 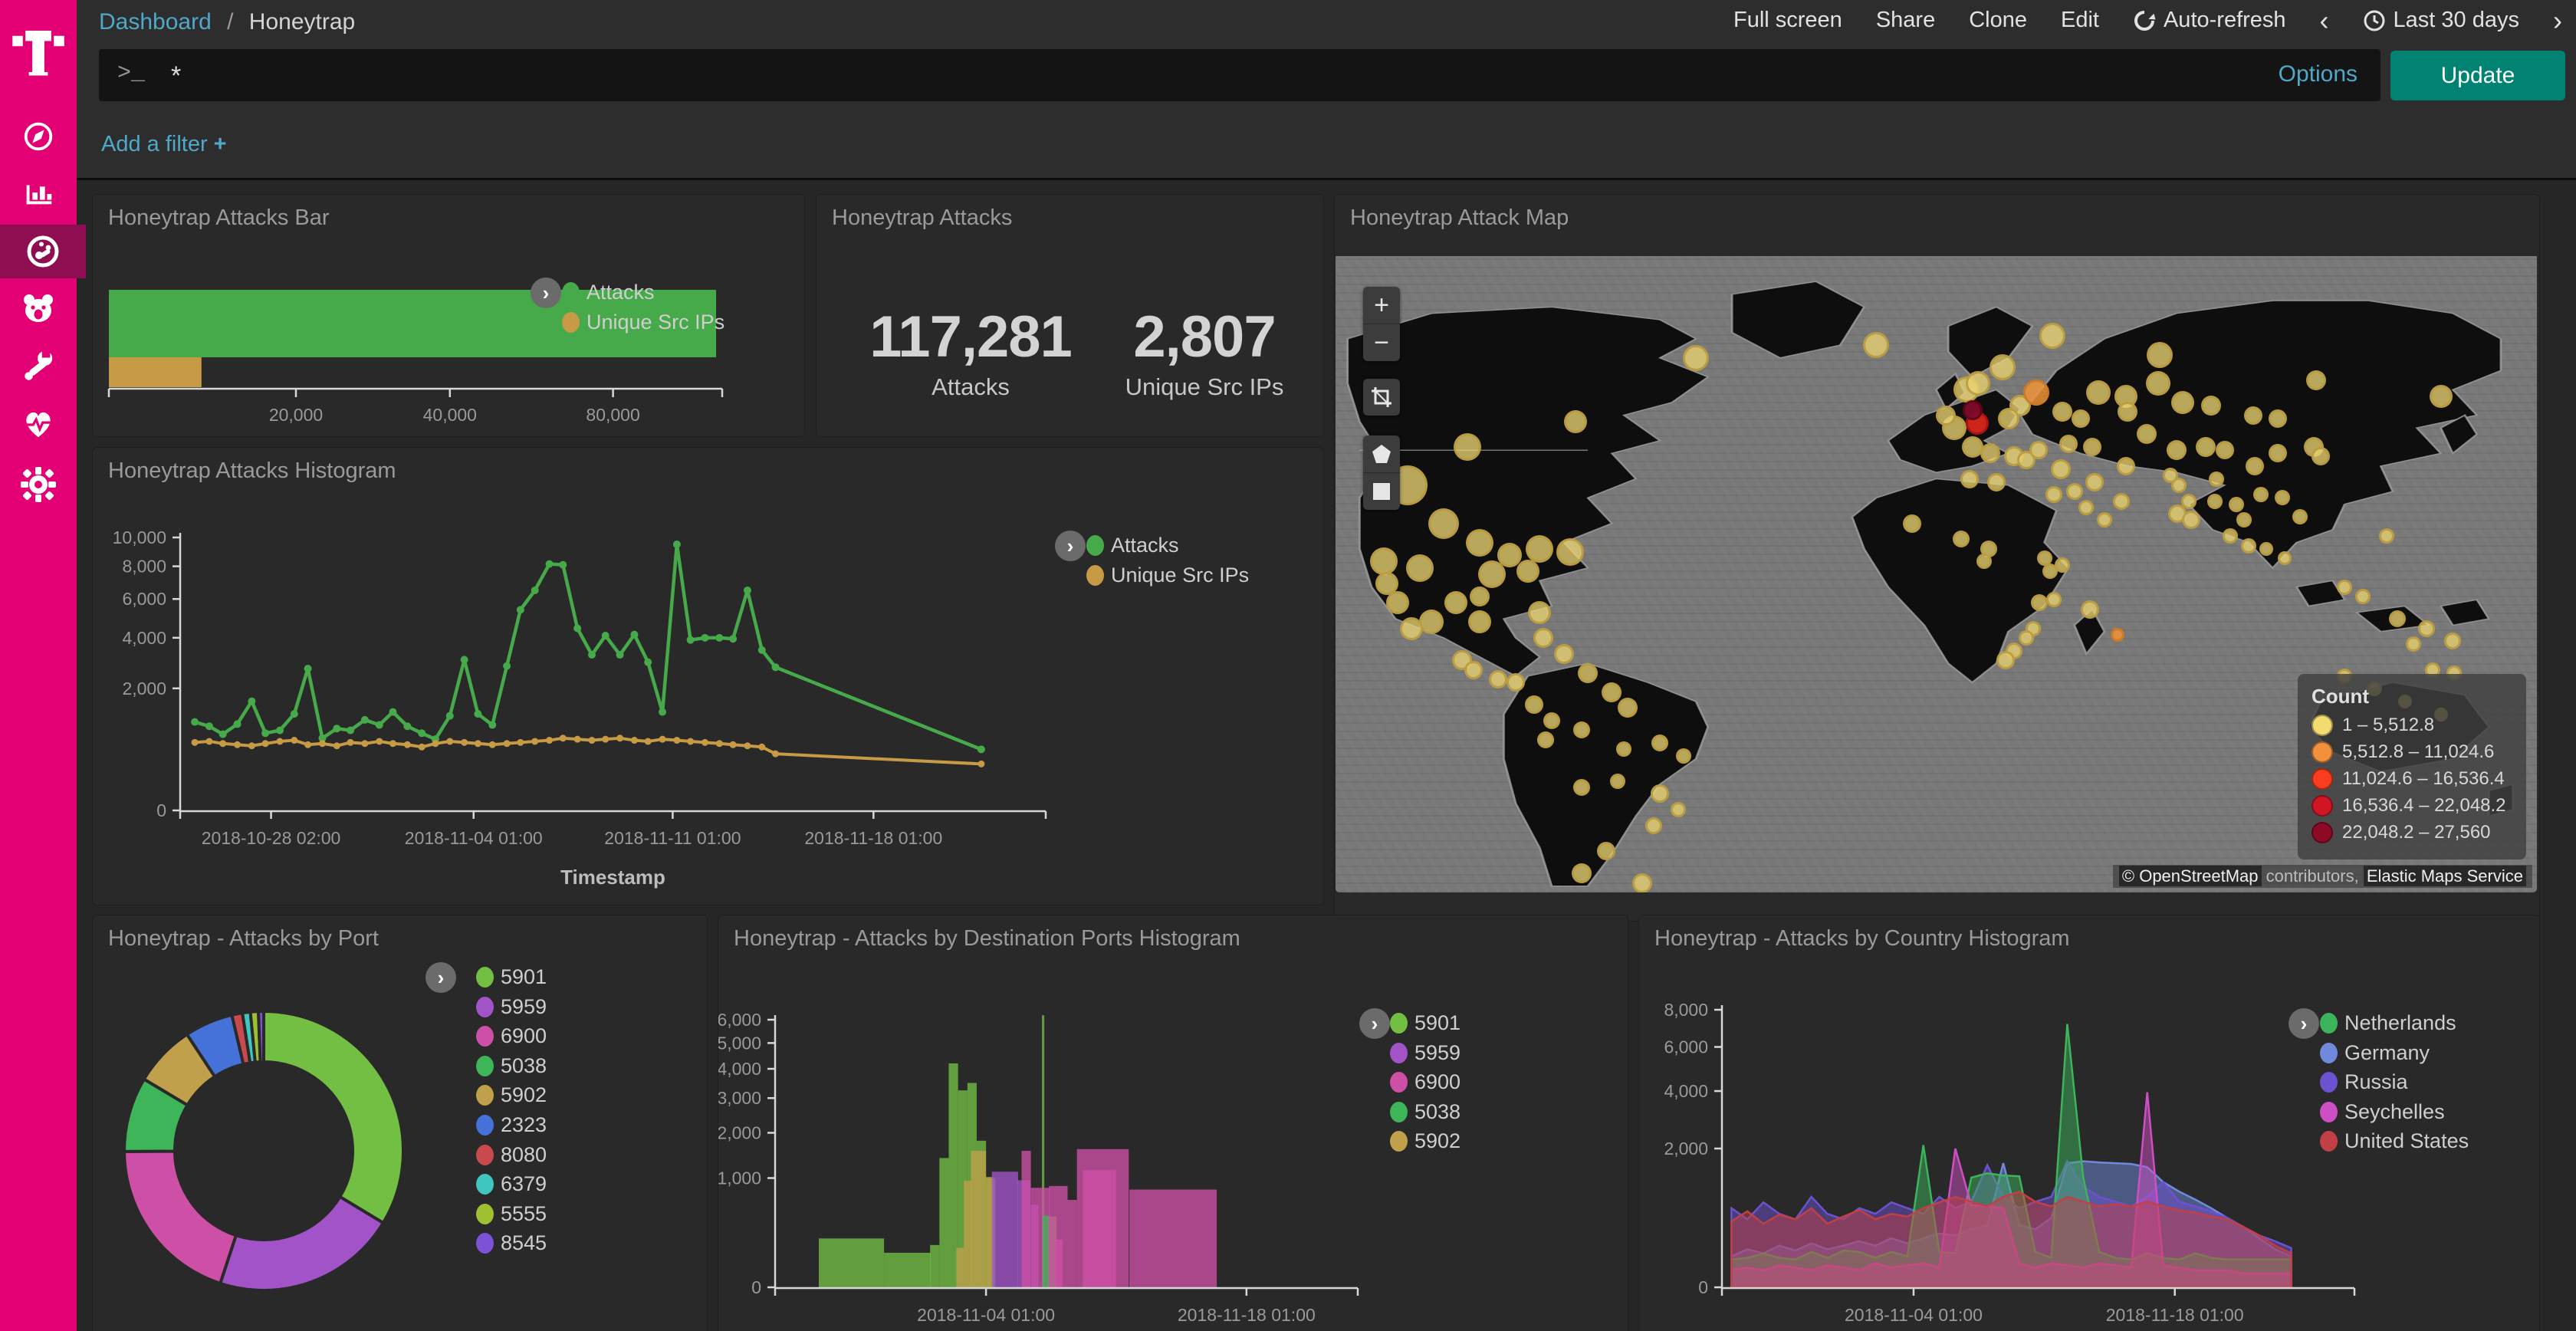 What do you see at coordinates (39, 366) in the screenshot?
I see `sidebar-item-devtools` at bounding box center [39, 366].